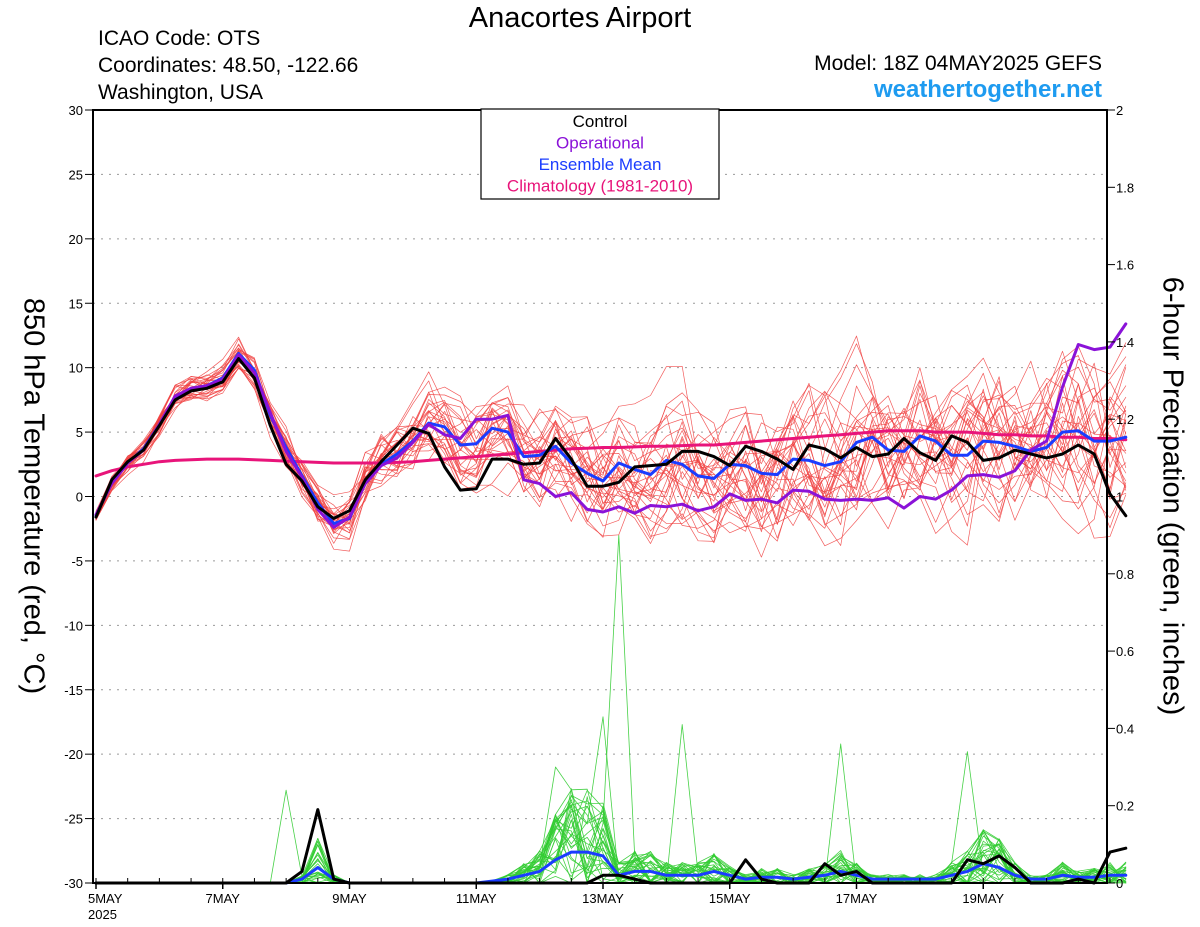 Image resolution: width=1200 pixels, height=927 pixels. What do you see at coordinates (1125, 342) in the screenshot?
I see `y2-tick-label: 1.4` at bounding box center [1125, 342].